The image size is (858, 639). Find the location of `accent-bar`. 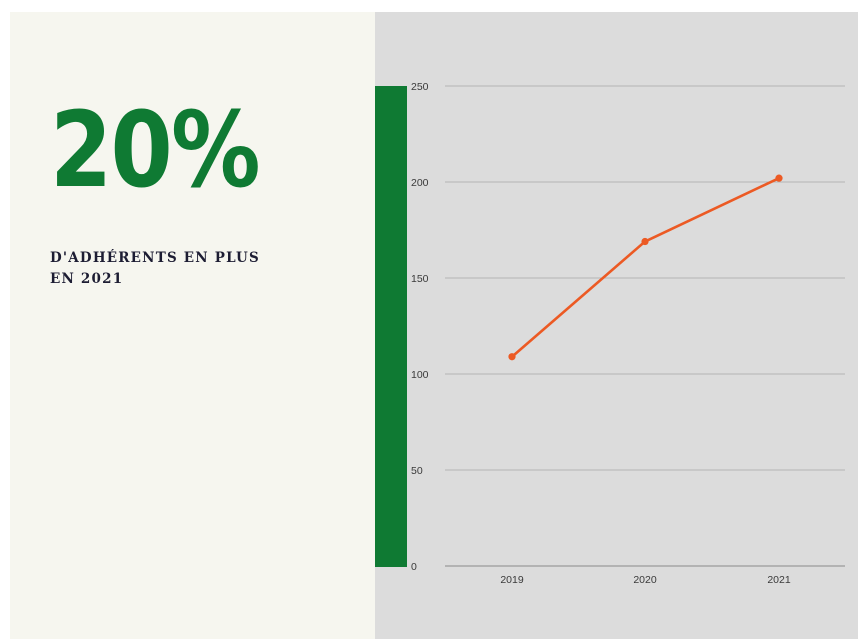

accent-bar is located at coordinates (391, 326).